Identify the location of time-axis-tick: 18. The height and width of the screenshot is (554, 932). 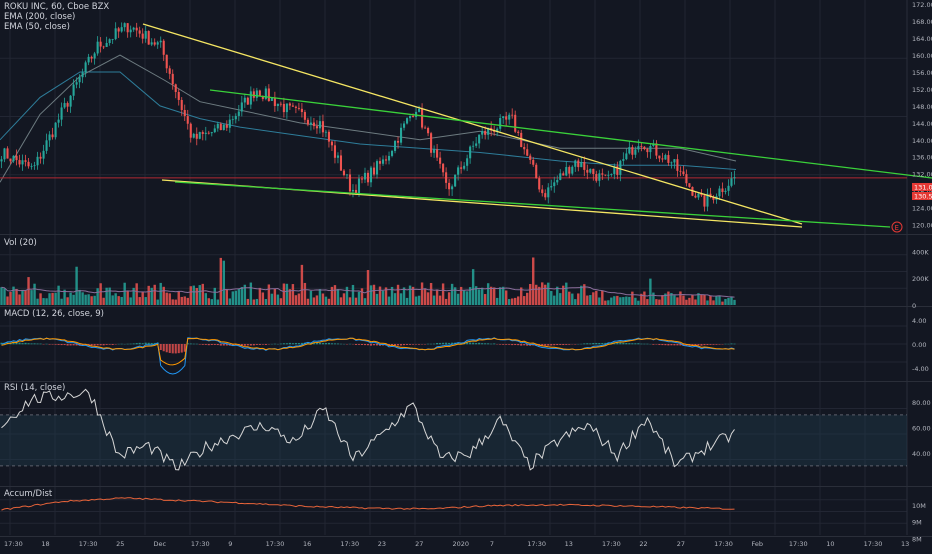
(45, 544).